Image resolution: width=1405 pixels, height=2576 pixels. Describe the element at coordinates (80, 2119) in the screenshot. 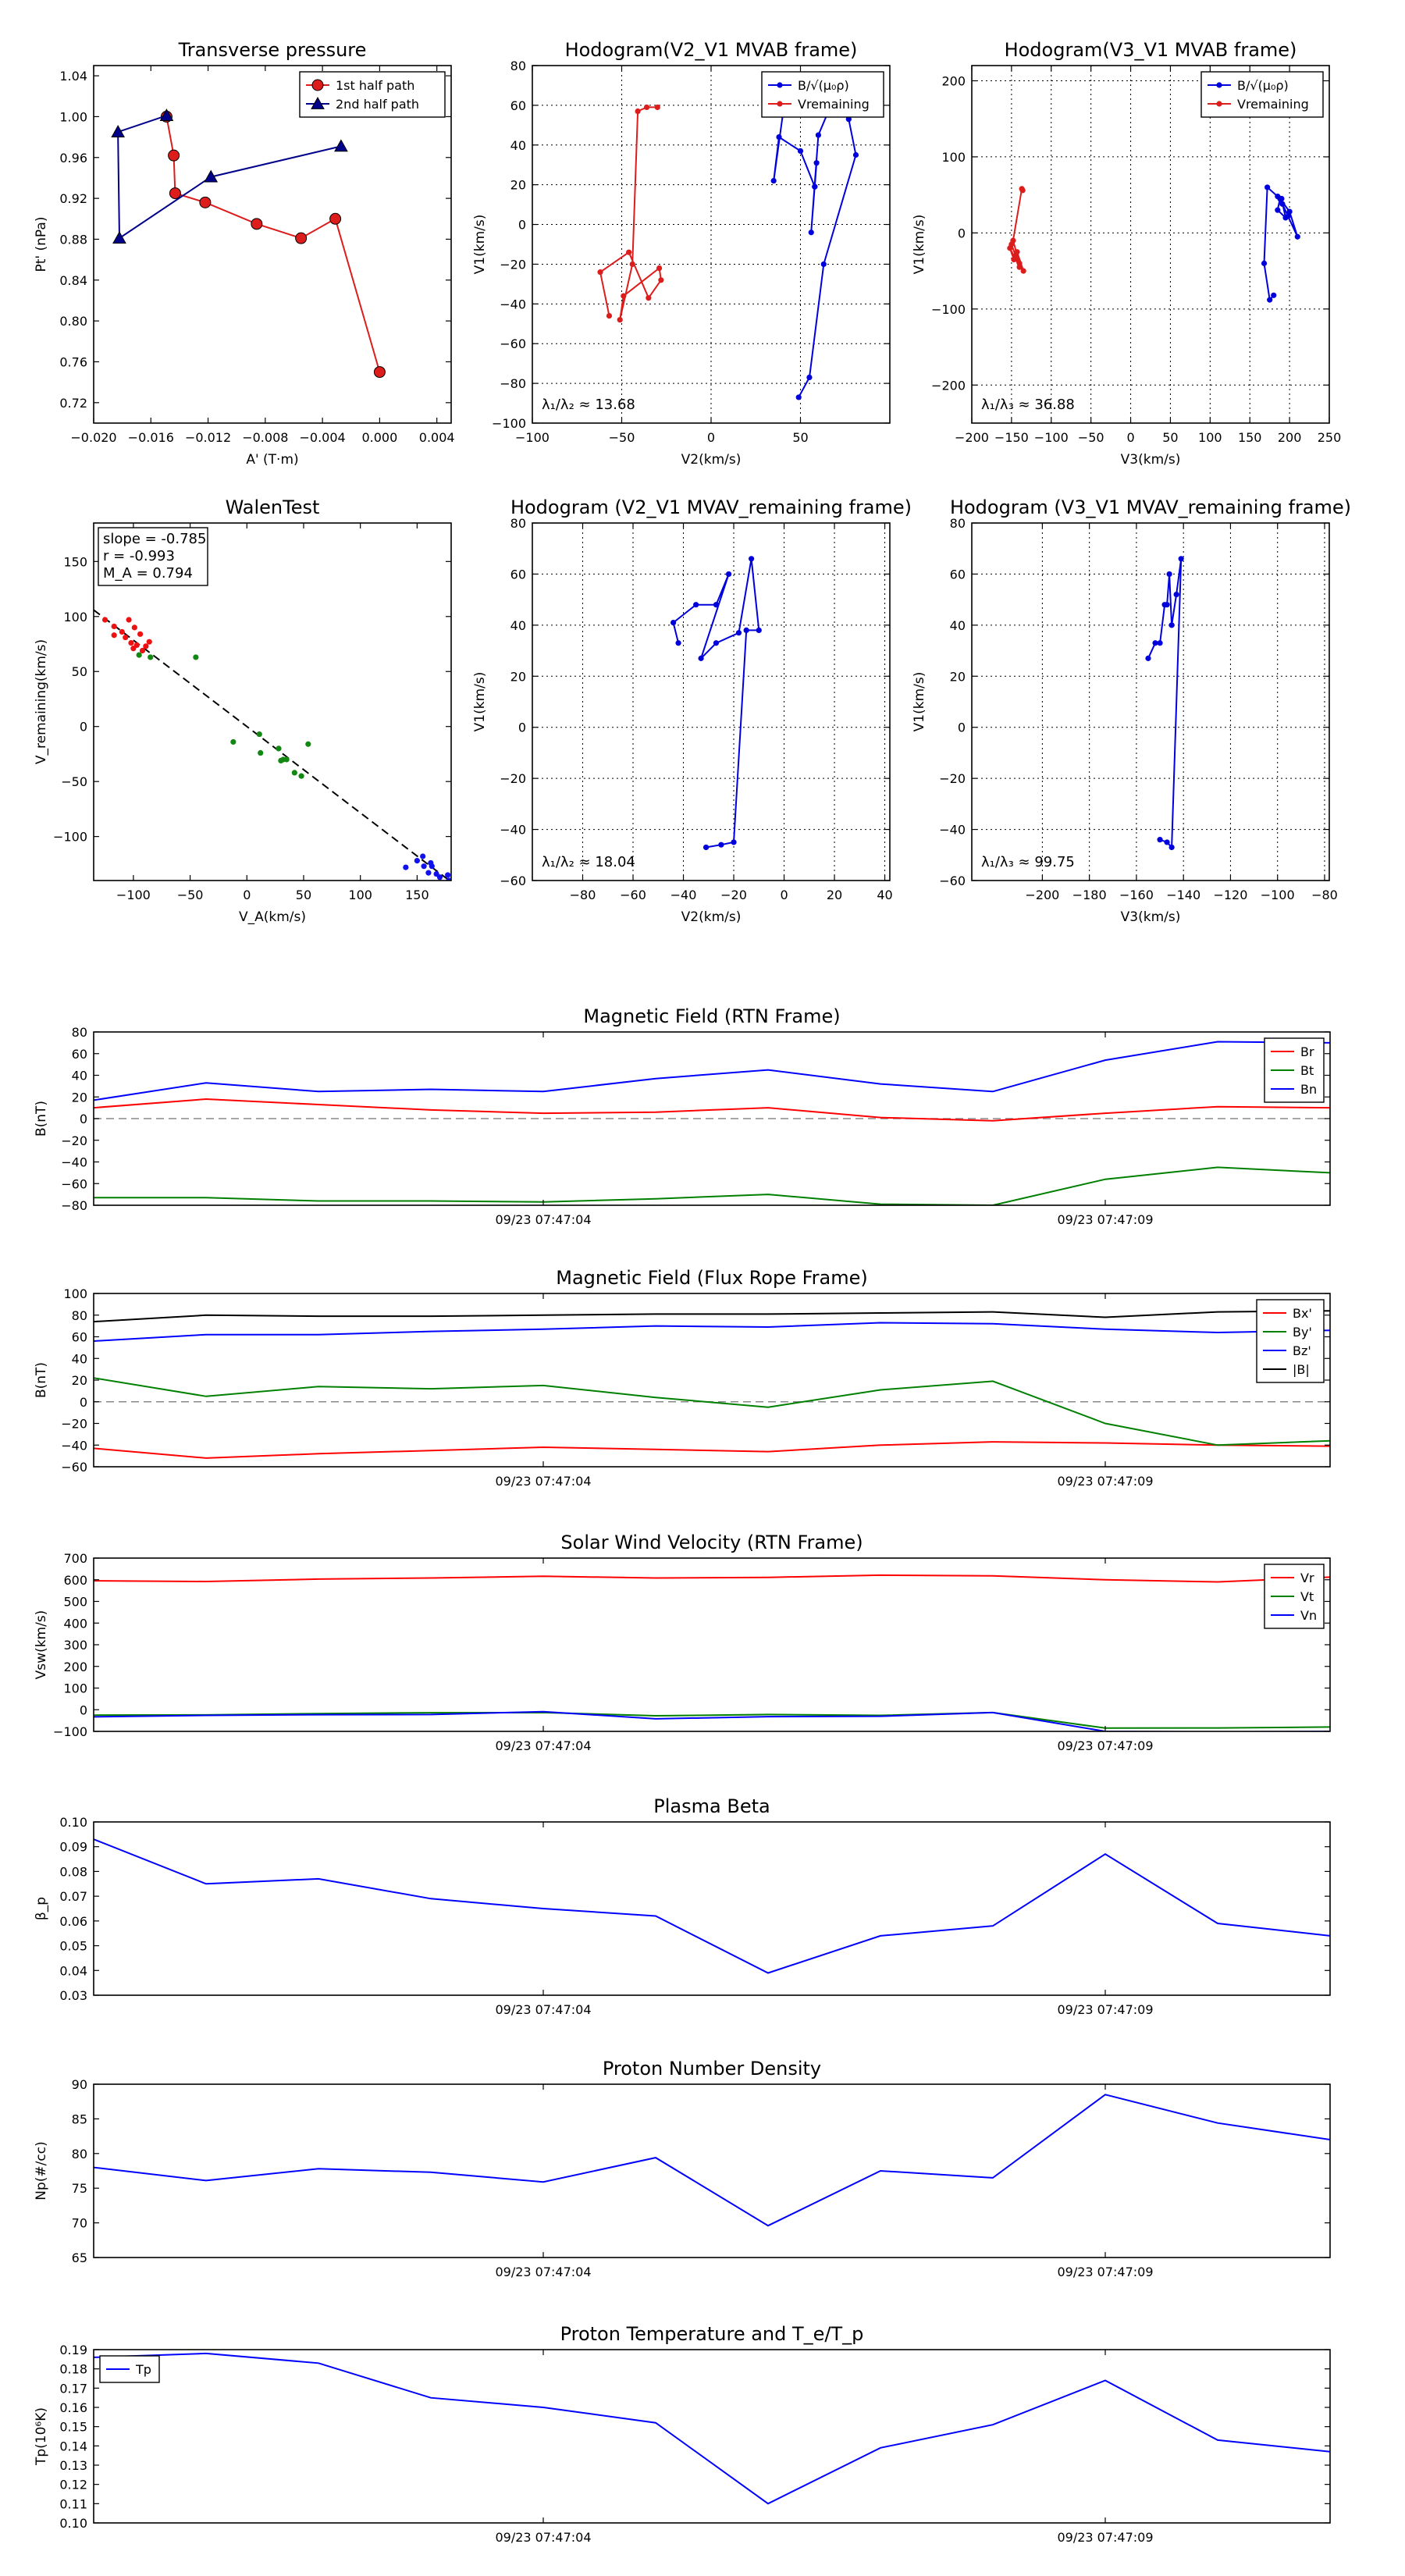

I see `y-tick-label: 85` at that location.